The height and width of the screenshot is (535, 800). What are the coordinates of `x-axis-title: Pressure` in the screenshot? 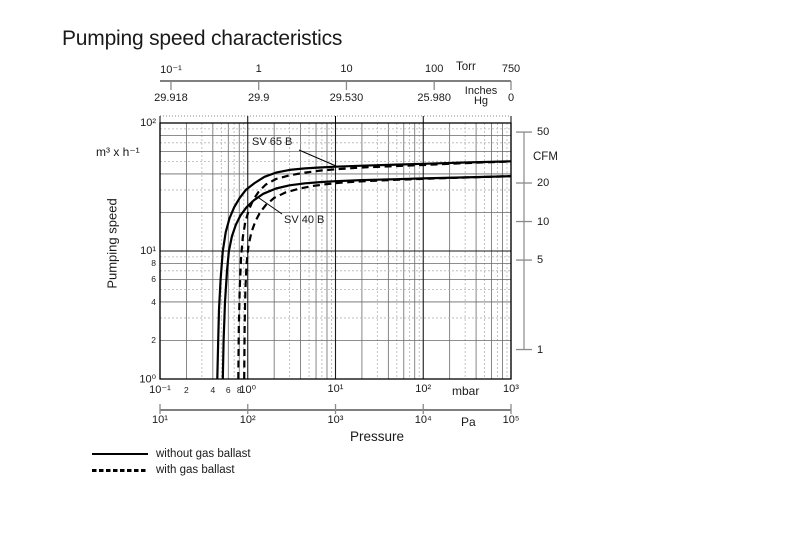 It's located at (377, 436).